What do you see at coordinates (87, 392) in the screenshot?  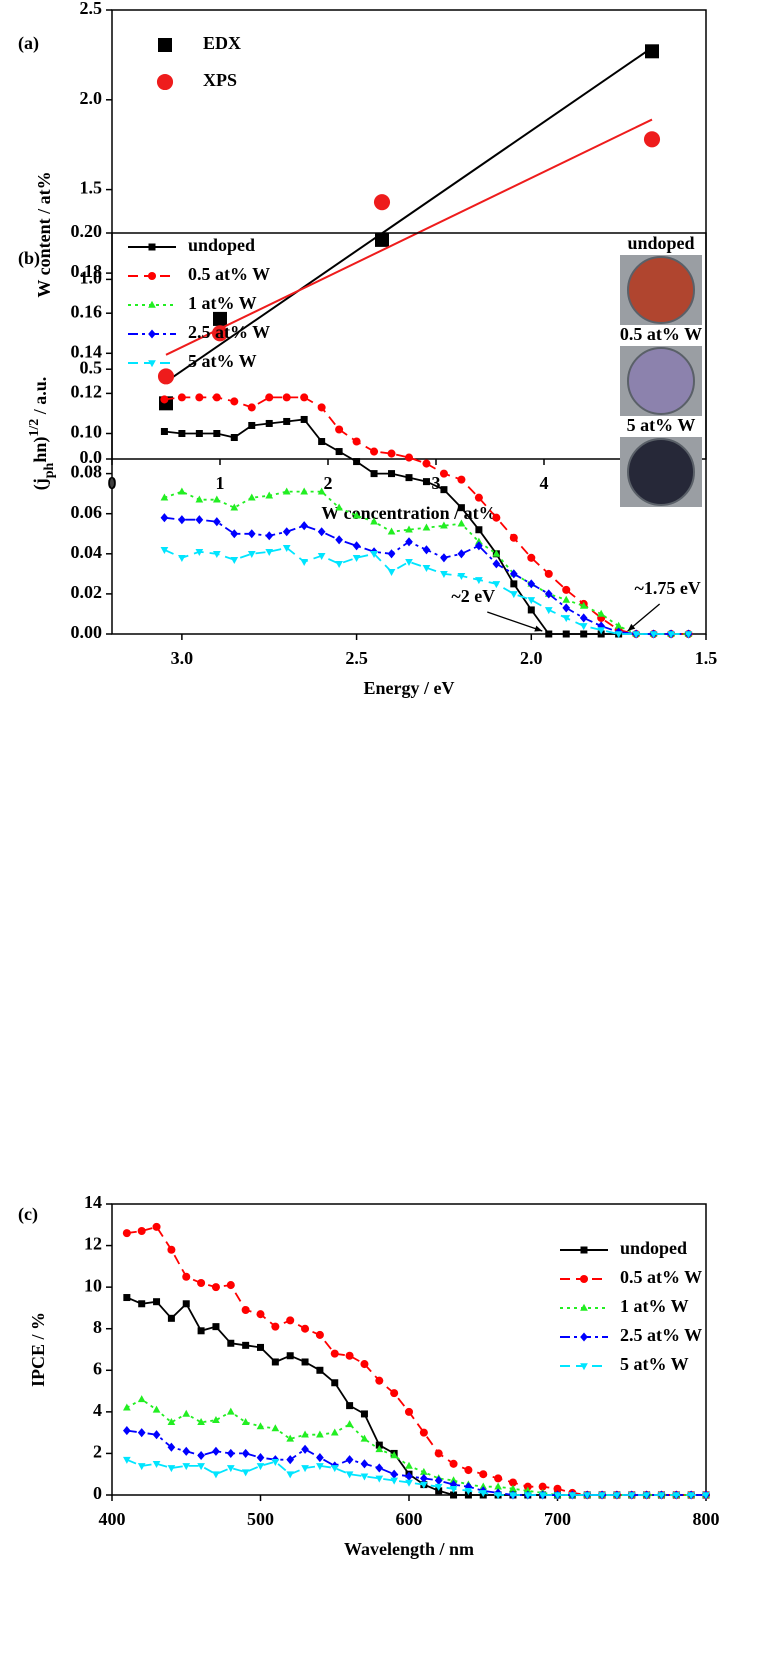 I see `y-tick-label: 0.12` at bounding box center [87, 392].